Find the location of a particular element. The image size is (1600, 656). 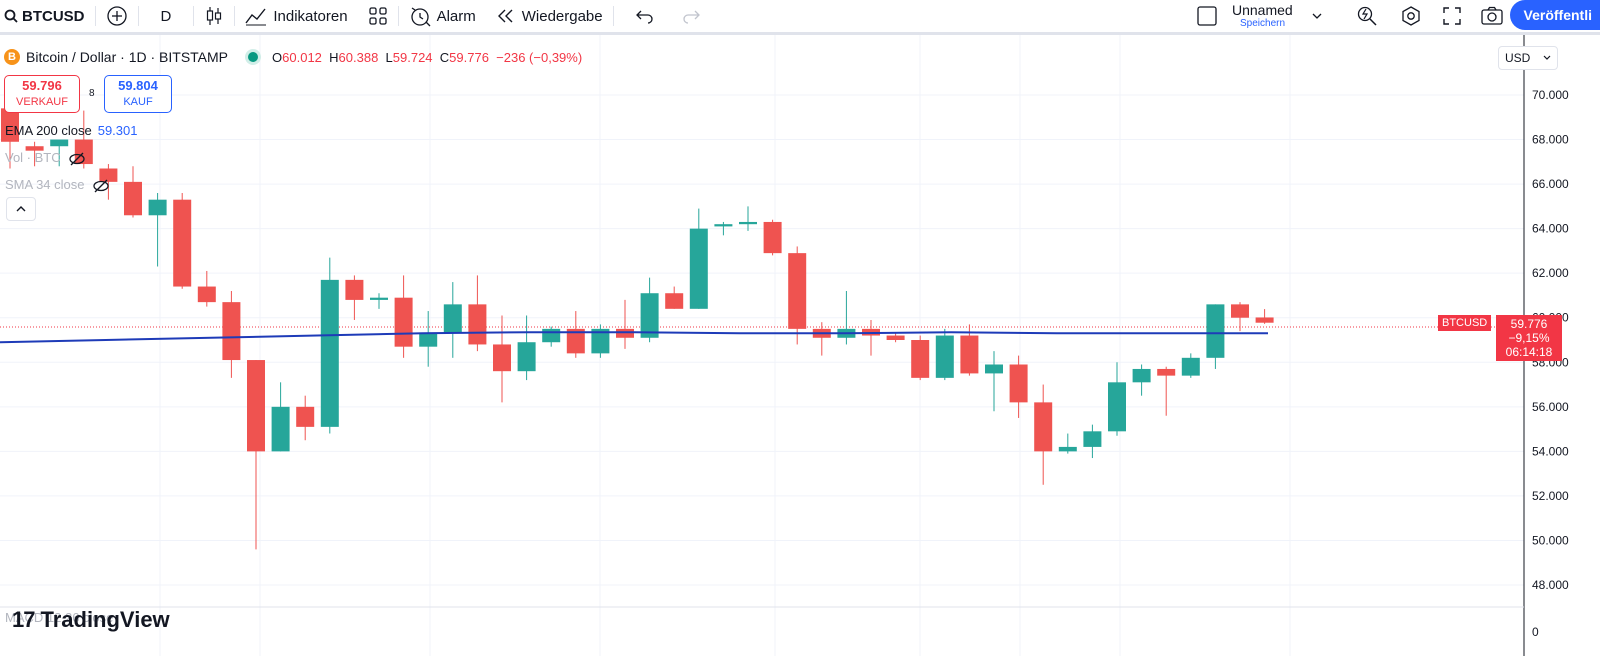

macd-zero-tick: 0 is located at coordinates (1535, 632).